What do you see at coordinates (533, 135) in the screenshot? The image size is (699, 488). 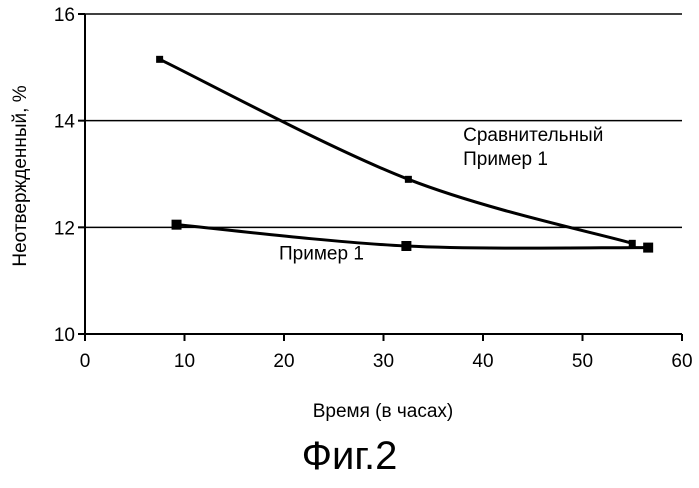 I see `series-label-line: Сравнительный` at bounding box center [533, 135].